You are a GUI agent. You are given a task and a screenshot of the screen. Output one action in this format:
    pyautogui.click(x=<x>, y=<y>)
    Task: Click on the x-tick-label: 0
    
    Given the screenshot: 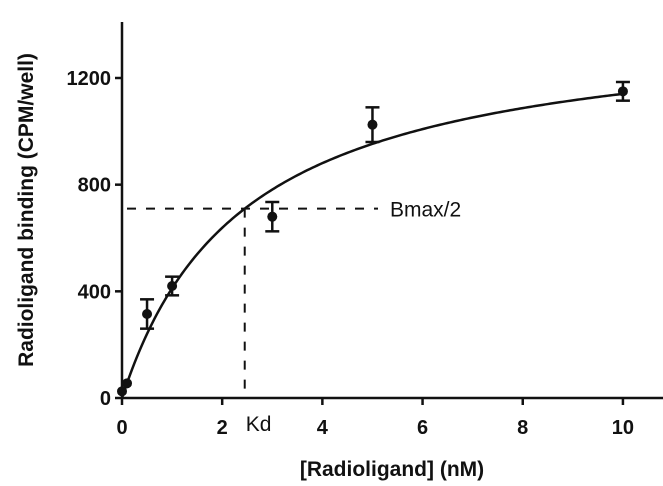 What is the action you would take?
    pyautogui.click(x=121, y=428)
    